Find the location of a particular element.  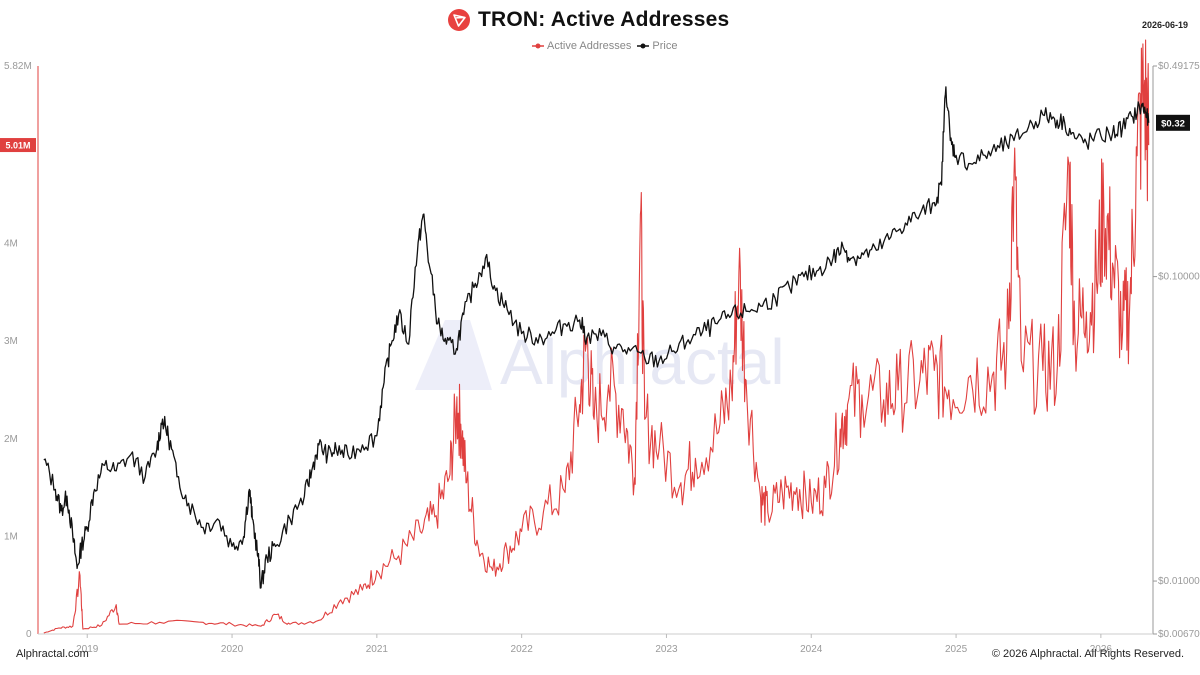

x-tick-label: 2021 is located at coordinates (377, 649).